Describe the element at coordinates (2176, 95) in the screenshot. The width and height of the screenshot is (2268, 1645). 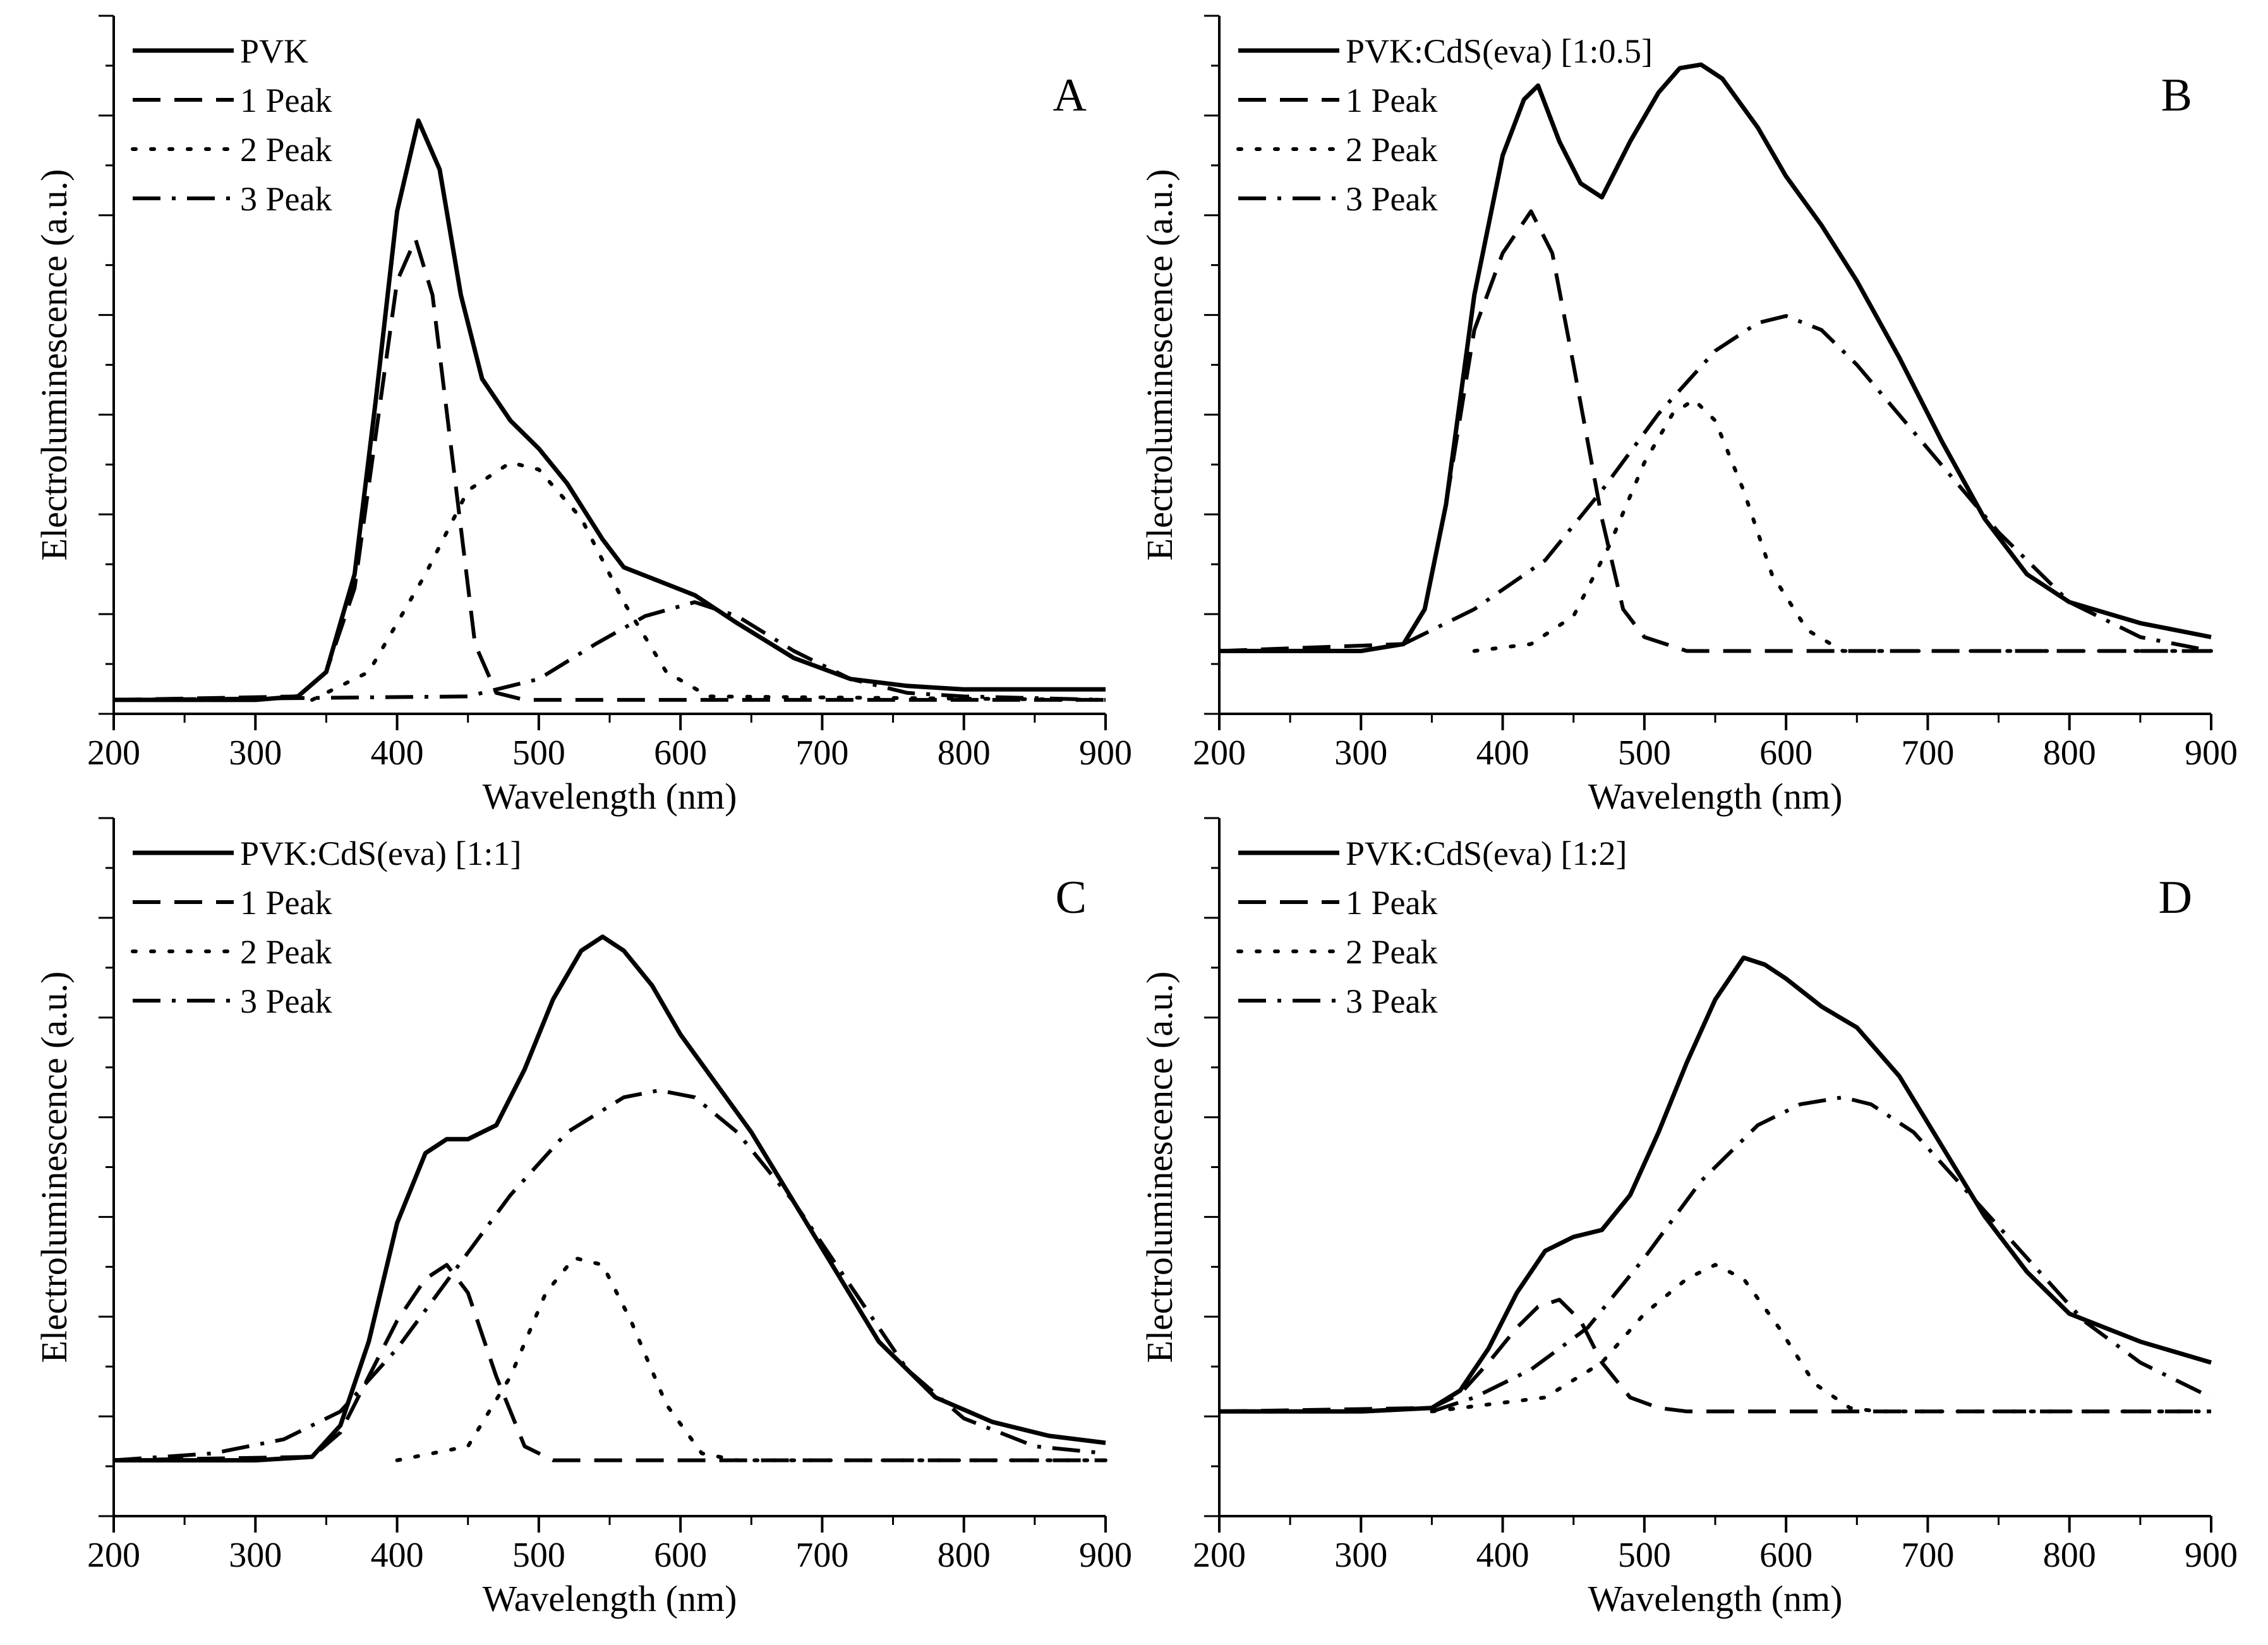
I see `panel-letter: B` at that location.